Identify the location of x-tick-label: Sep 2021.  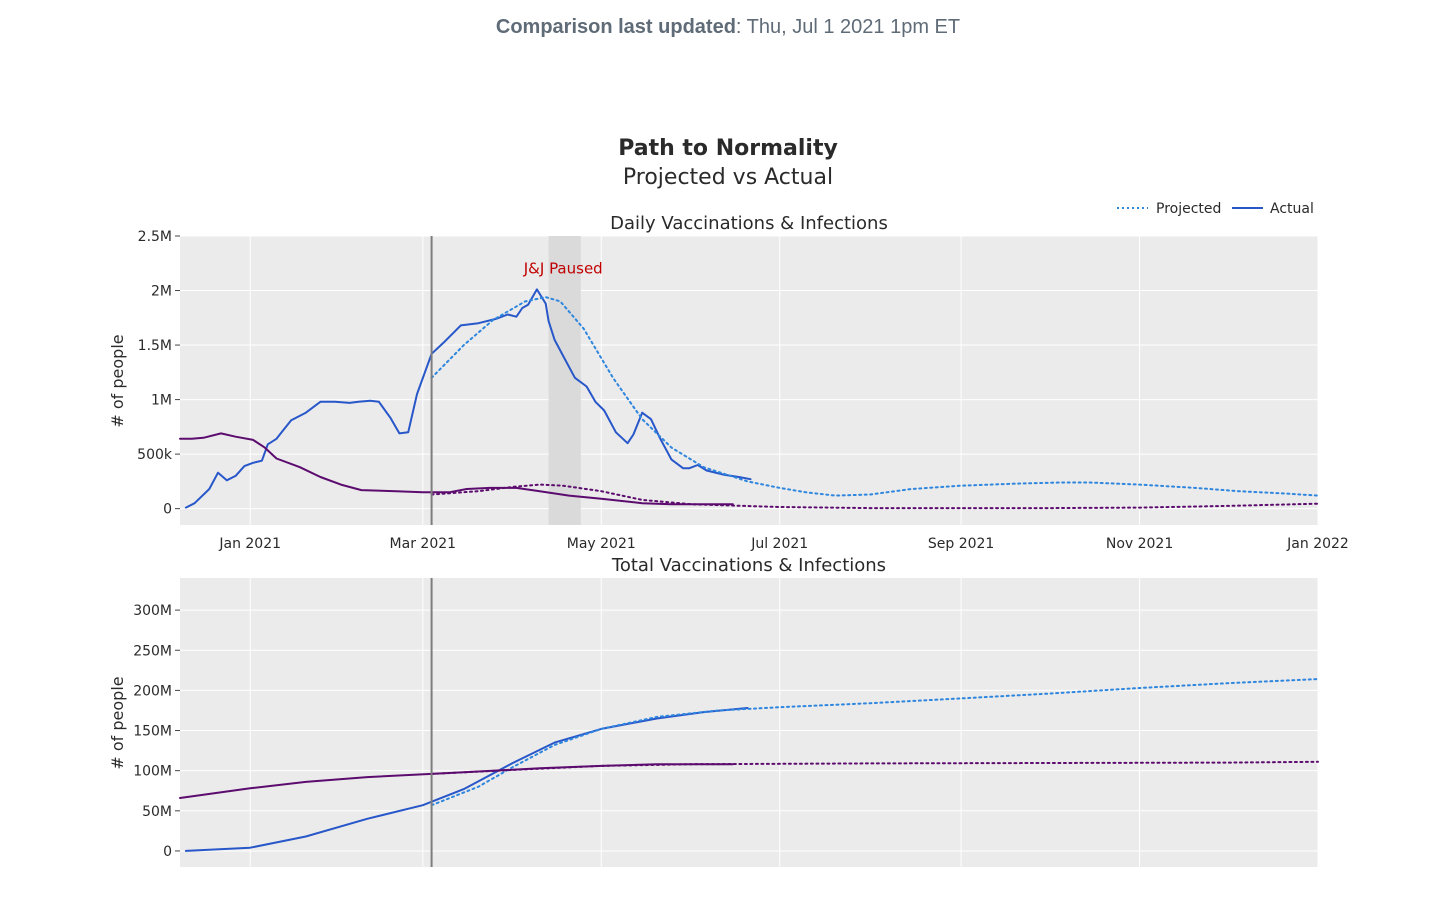
(961, 544).